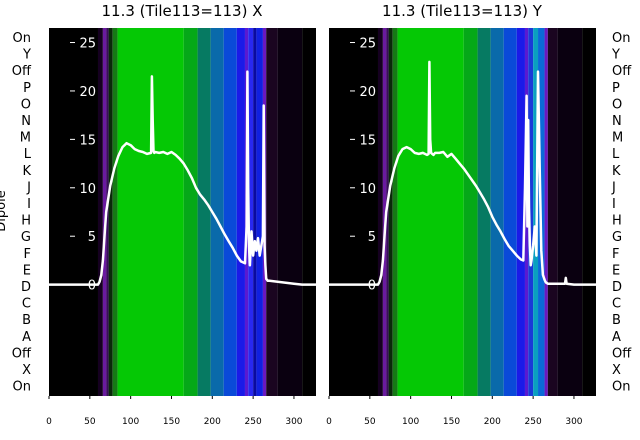 Image resolution: width=640 pixels, height=440 pixels. I want to click on y-tick-label: 5, so click(92, 237).